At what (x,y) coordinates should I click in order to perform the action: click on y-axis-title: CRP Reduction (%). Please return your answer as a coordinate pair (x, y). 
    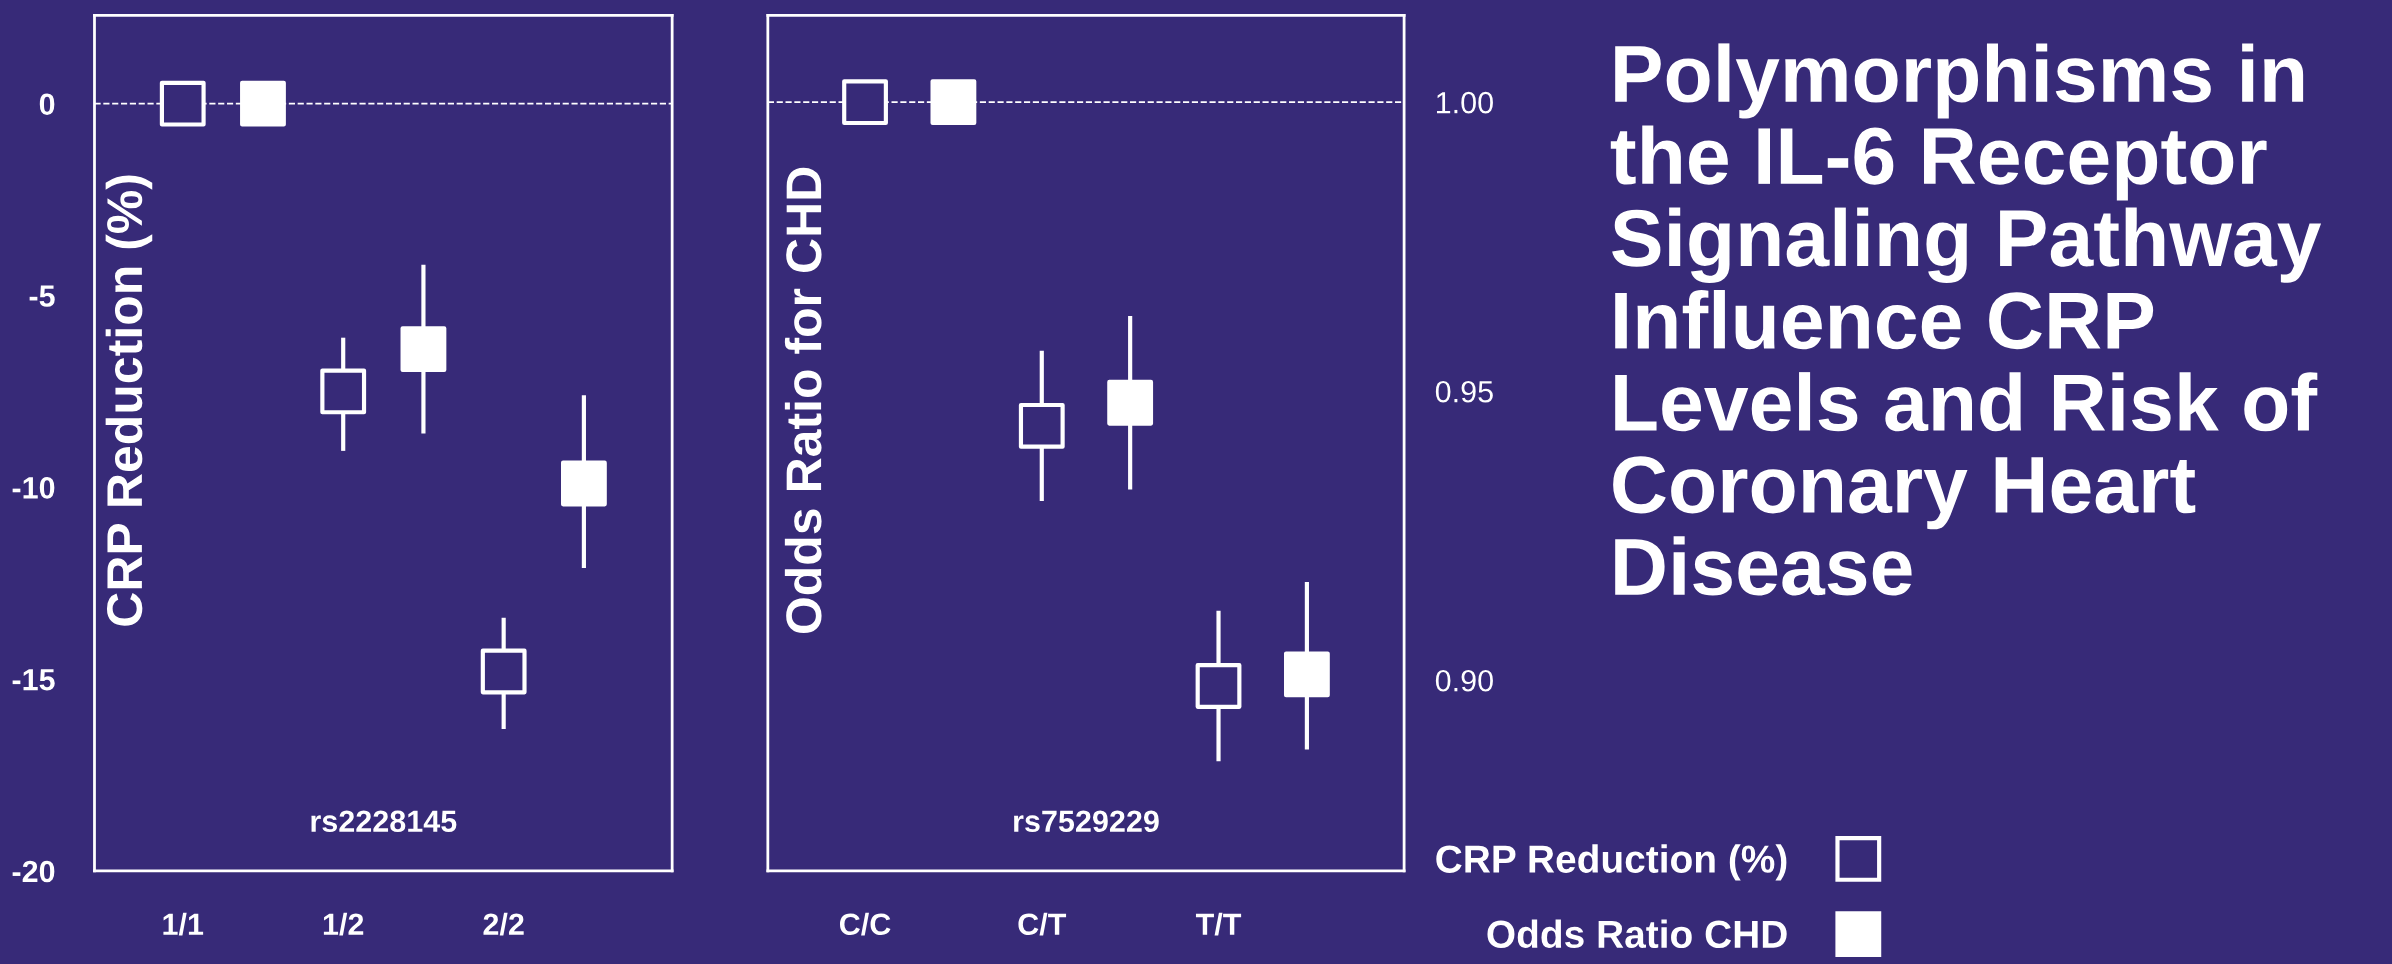
    Looking at the image, I should click on (129, 400).